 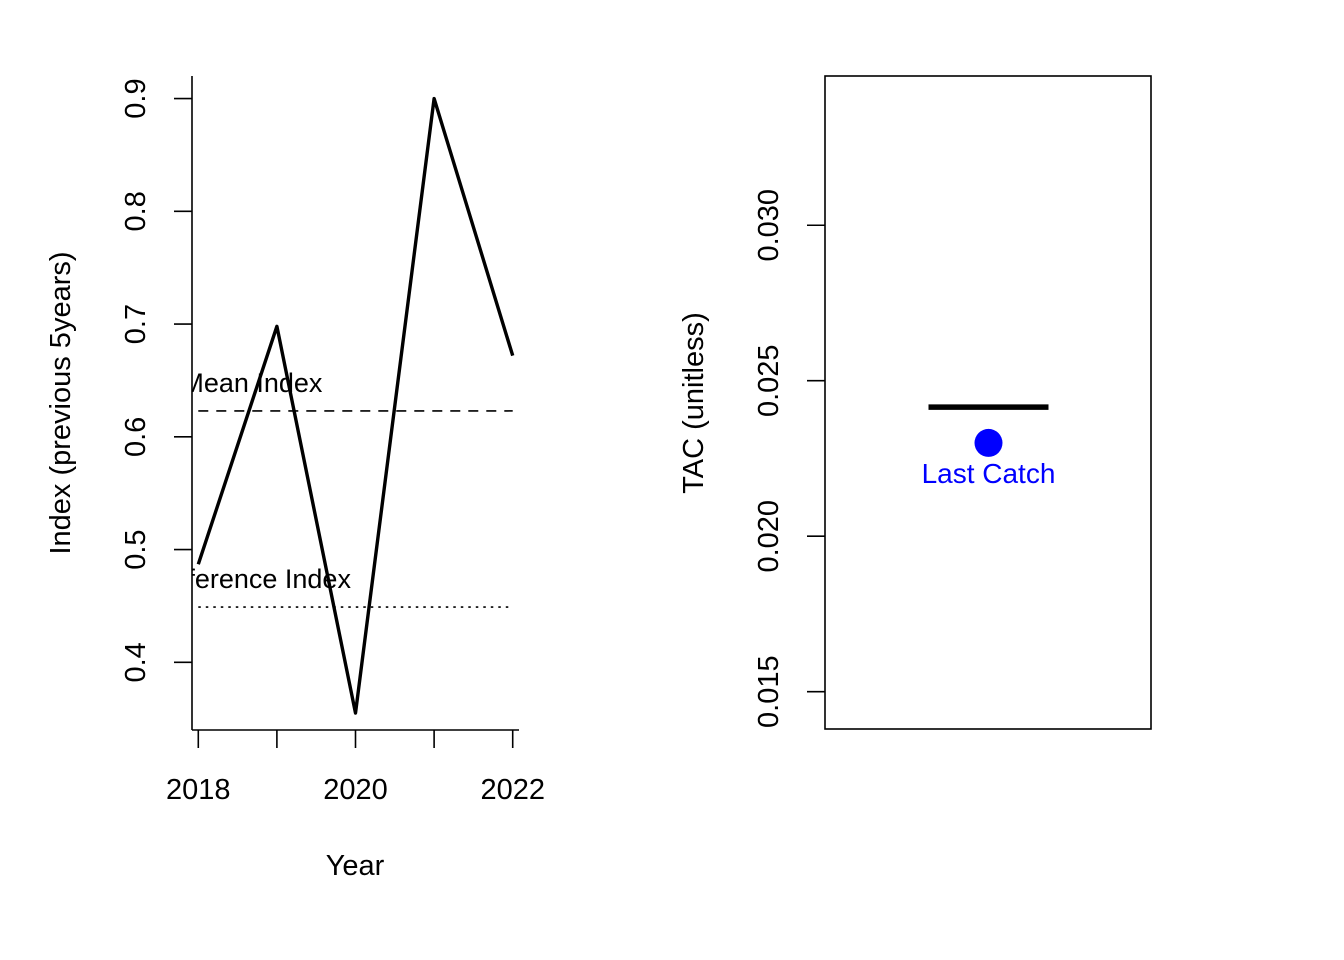 What do you see at coordinates (769, 225) in the screenshot?
I see `tac-y-tick-label: 0.030` at bounding box center [769, 225].